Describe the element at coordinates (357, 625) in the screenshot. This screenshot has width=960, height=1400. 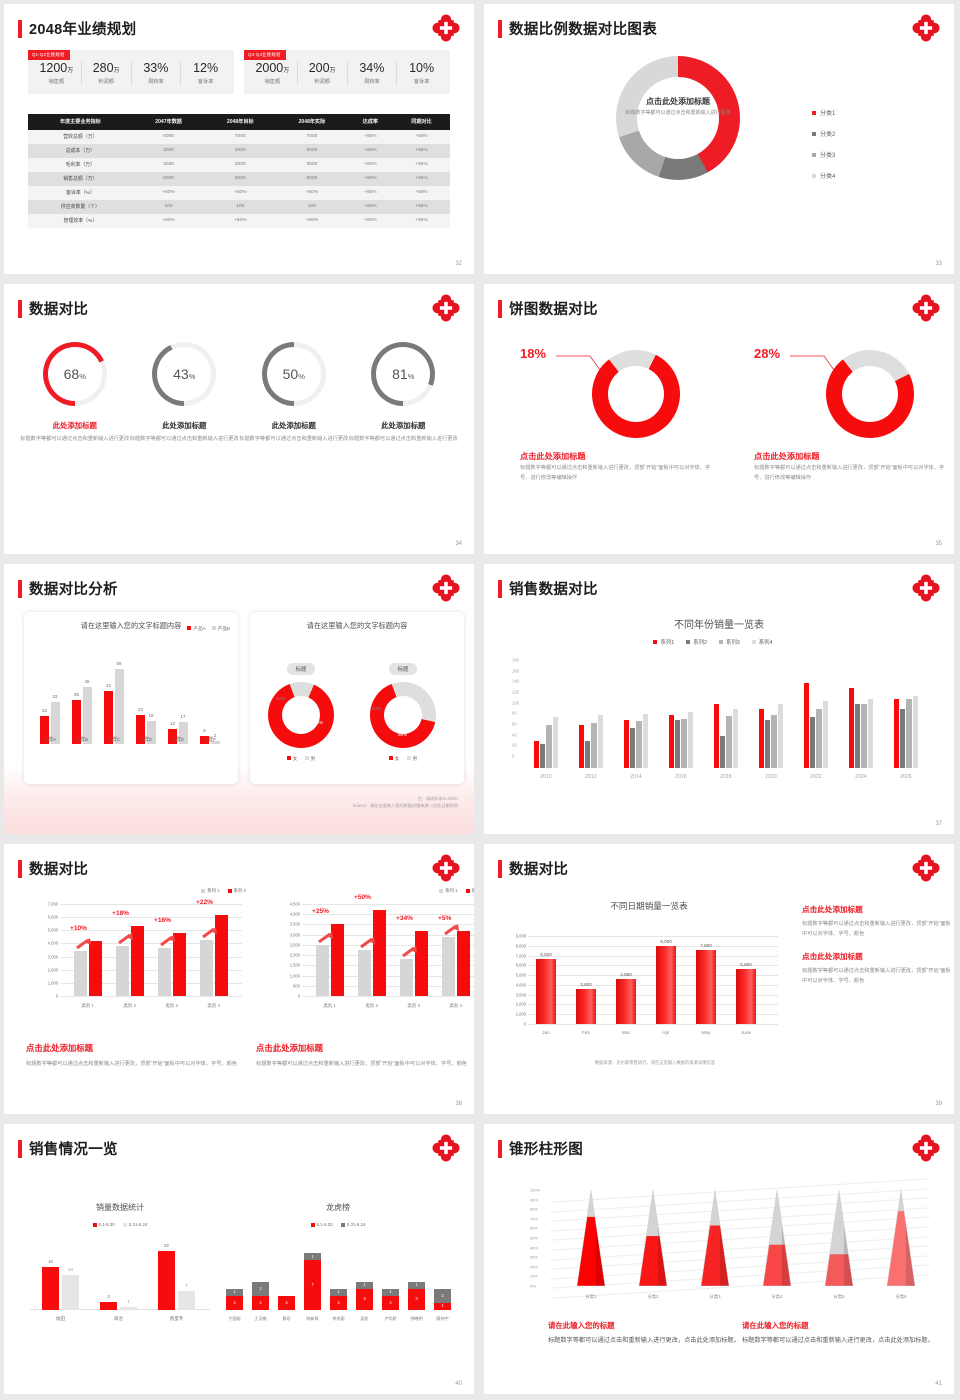
I see `panel-title: 请在这里输入您的文字标题内容` at that location.